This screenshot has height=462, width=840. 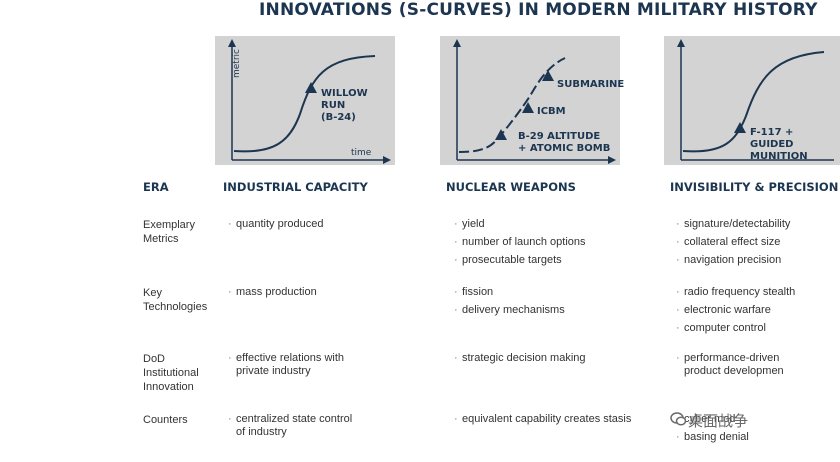 What do you see at coordinates (543, 419) in the screenshot?
I see `list-item: · equivalent capability creates stasis` at bounding box center [543, 419].